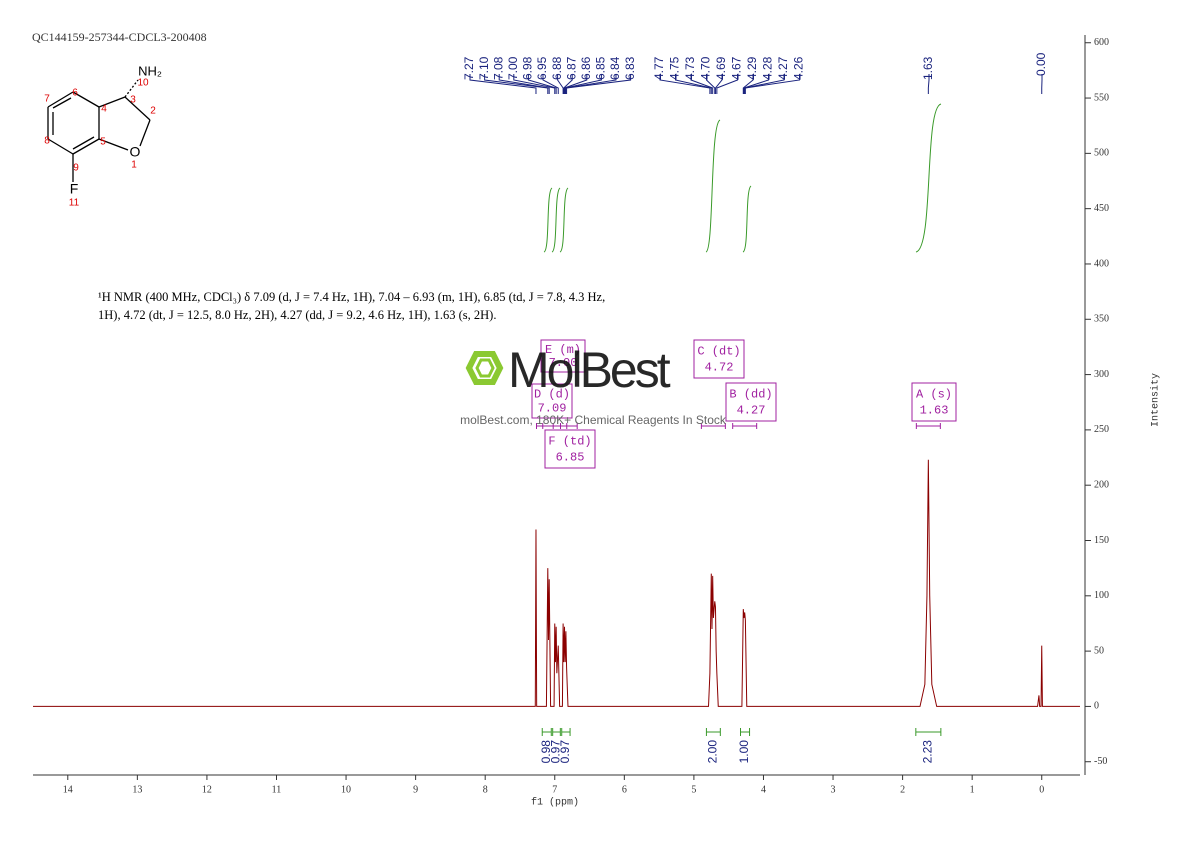  Describe the element at coordinates (47, 141) in the screenshot. I see `atom-label: 8` at that location.